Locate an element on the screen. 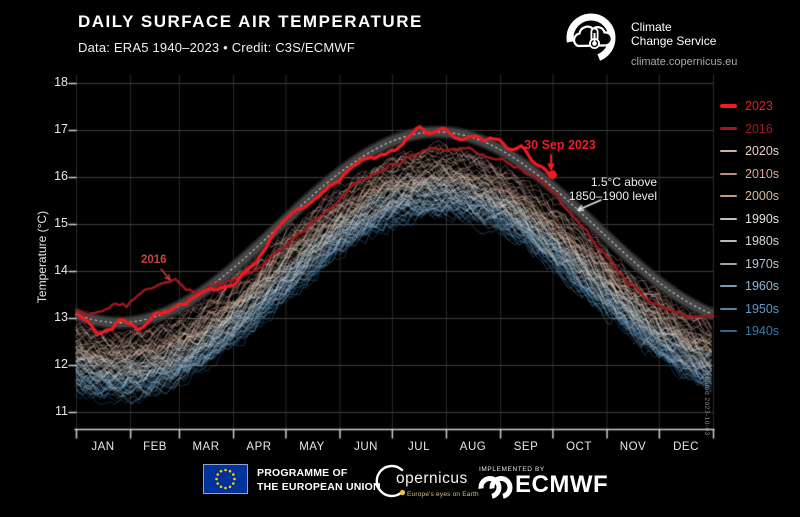  ecmwf-logo-icon is located at coordinates (495, 487).